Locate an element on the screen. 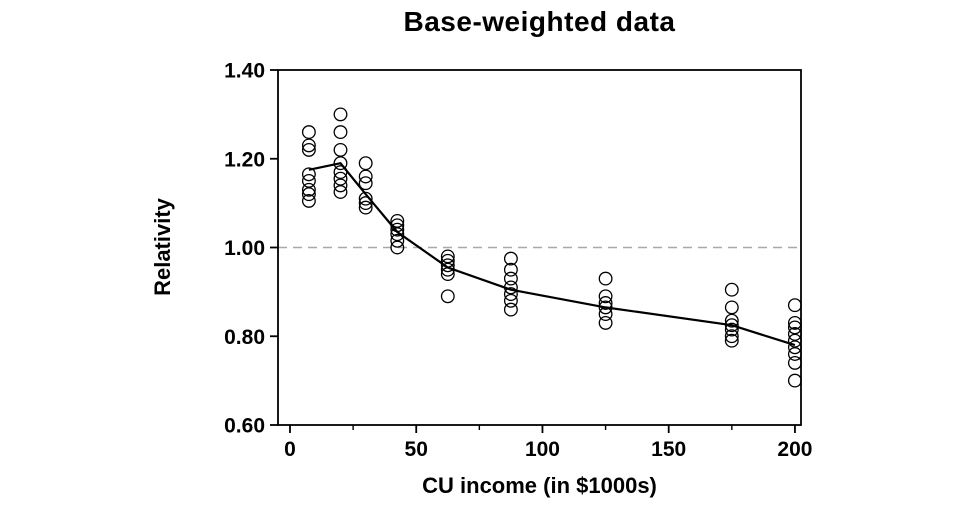 This screenshot has width=963, height=510. chart-title: Base-weighted data is located at coordinates (539, 21).